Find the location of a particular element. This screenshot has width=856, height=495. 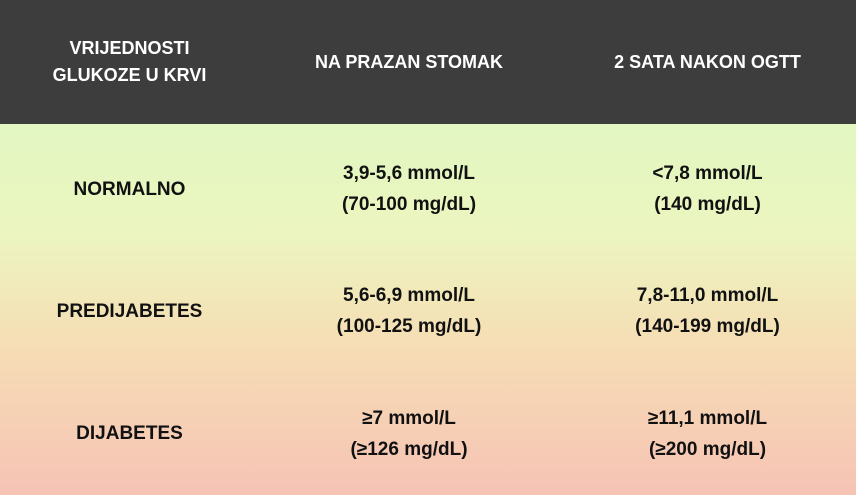

header-ogtt: 2 SATA NAKON OGTT is located at coordinates (707, 61).